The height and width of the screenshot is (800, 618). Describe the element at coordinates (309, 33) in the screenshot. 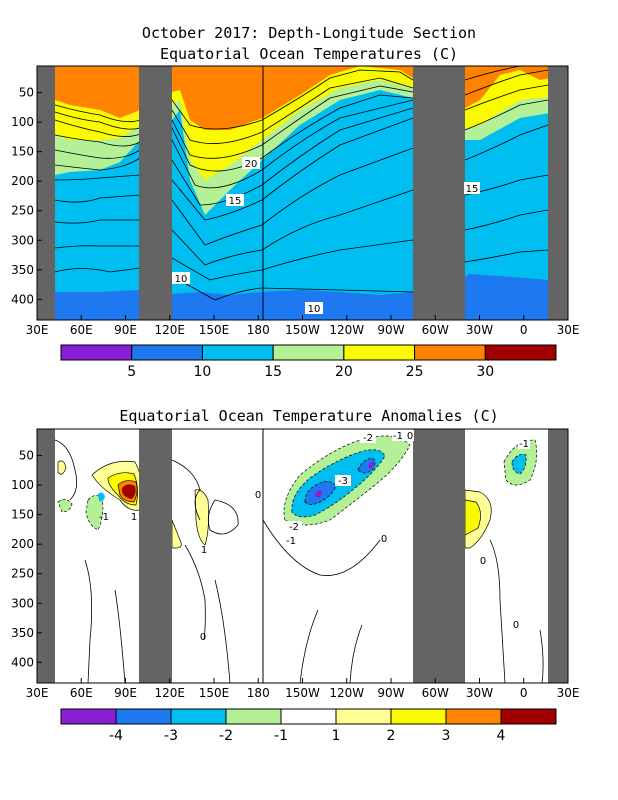

I see `chart-title: October 2017: Depth-Longitude Section` at that location.